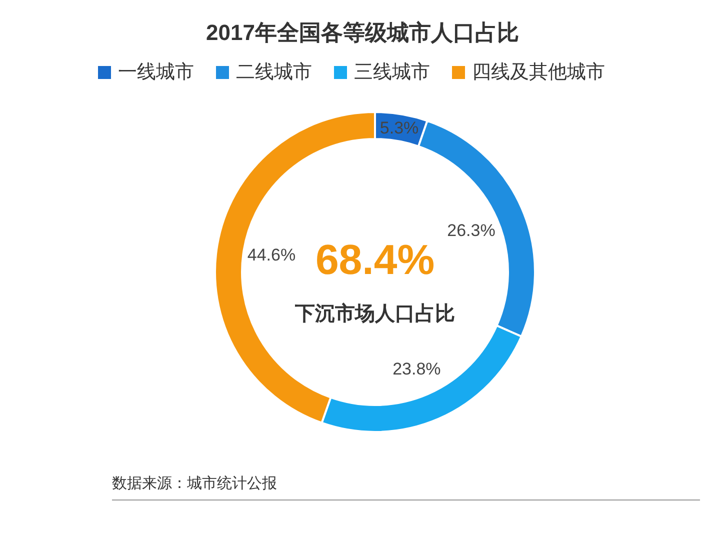 Image resolution: width=725 pixels, height=543 pixels. I want to click on data-label: 23.8%, so click(416, 368).